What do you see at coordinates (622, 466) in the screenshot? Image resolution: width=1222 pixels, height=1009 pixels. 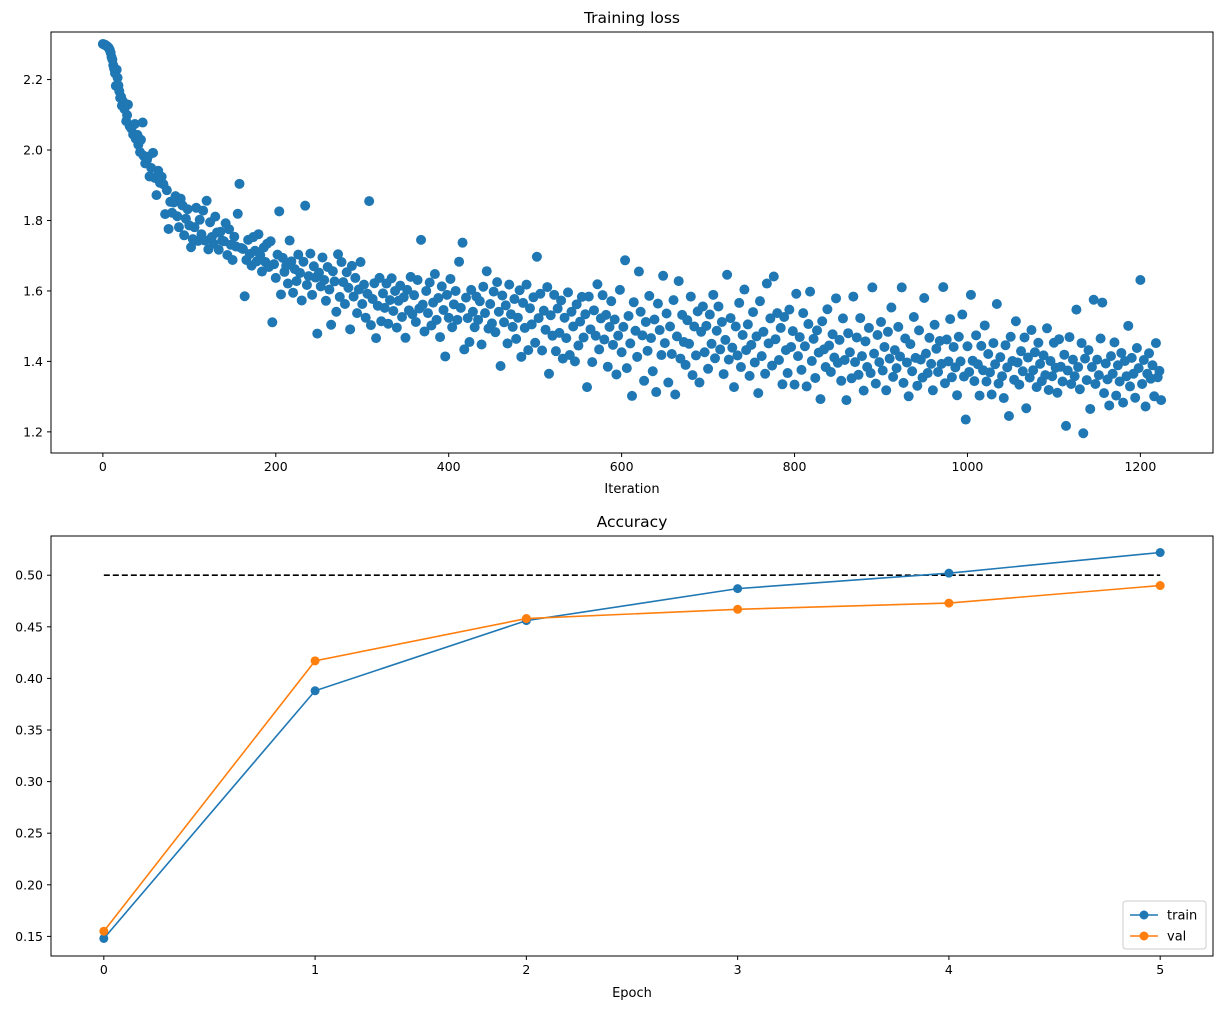 I see `x-tick-label: 600` at bounding box center [622, 466].